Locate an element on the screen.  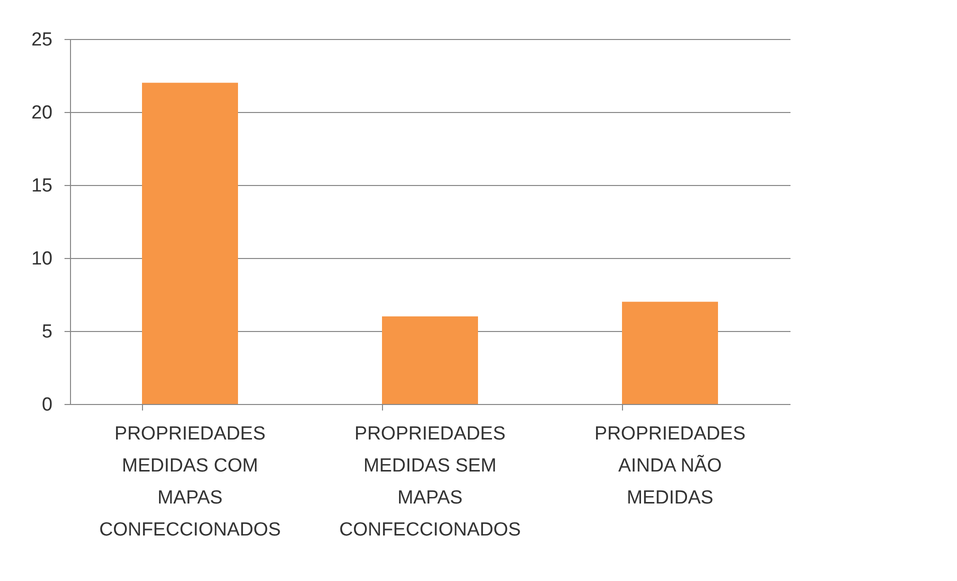
y-tick-label: 10 is located at coordinates (41, 259).